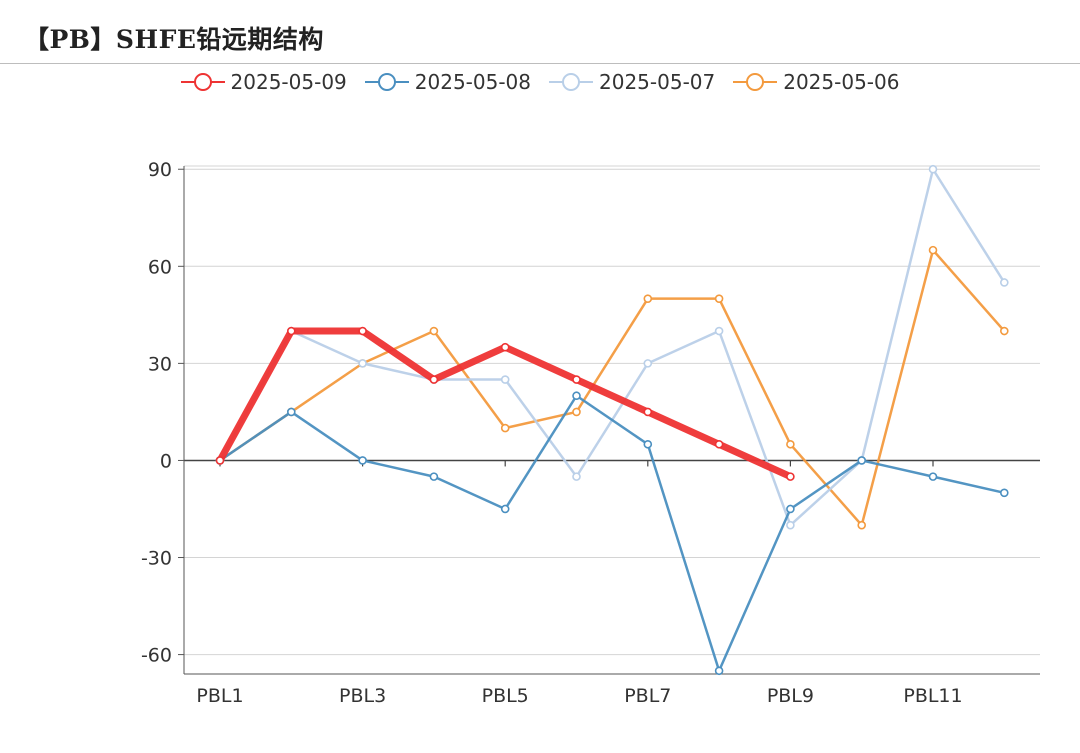  Describe the element at coordinates (657, 82) in the screenshot. I see `legend-label-2: 2025-05-07` at that location.